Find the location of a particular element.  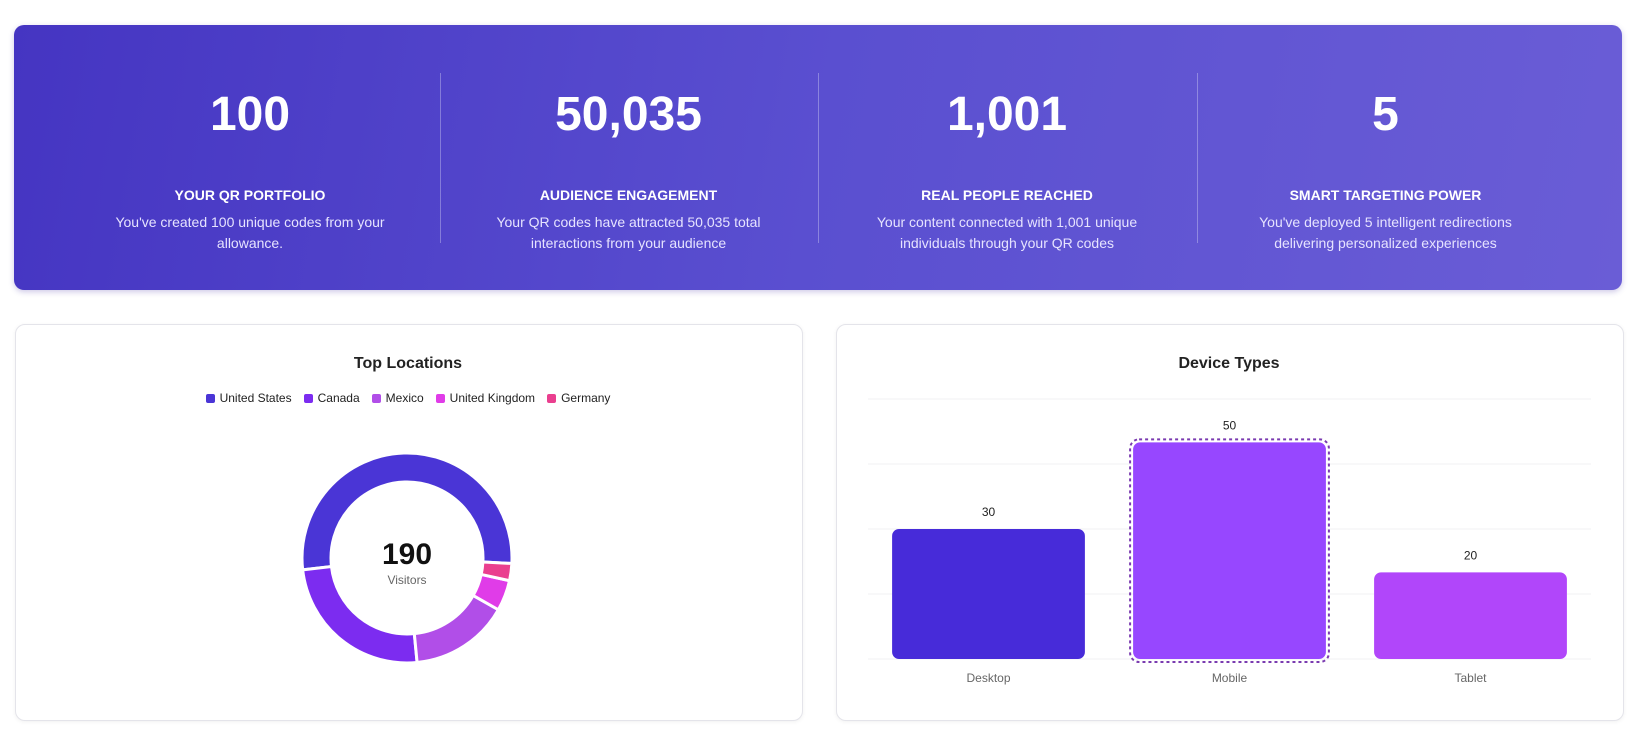

stat-label: REAL PEOPLE REACHED is located at coordinates (1007, 195).